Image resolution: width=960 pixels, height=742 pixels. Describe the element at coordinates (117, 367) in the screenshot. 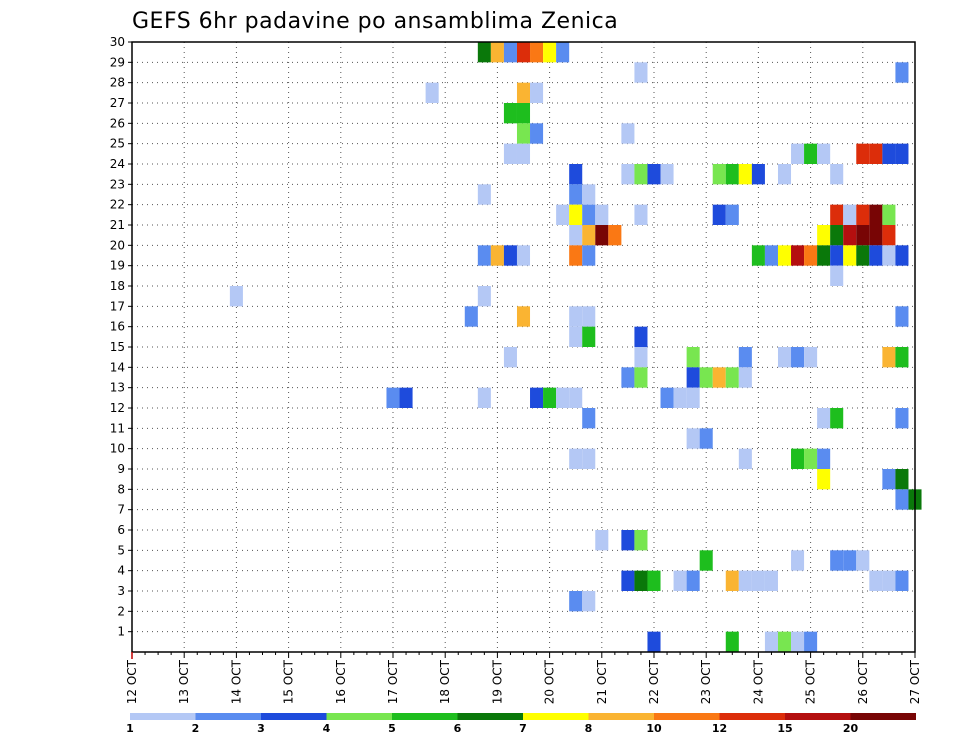

I see `y-tick-label: 14` at that location.